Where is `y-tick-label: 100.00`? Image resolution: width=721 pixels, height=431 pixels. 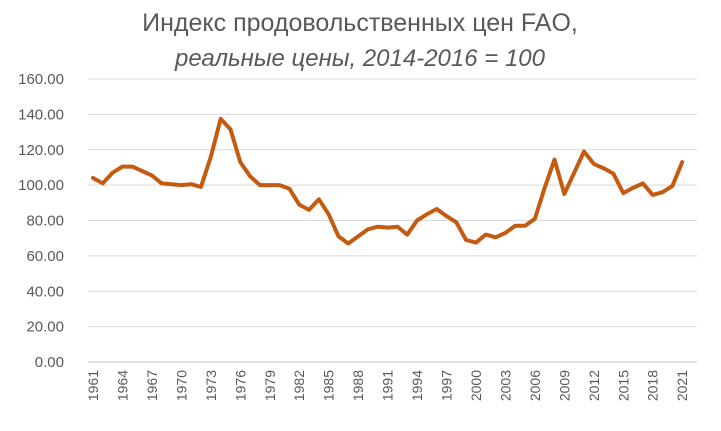
y-tick-label: 100.00 is located at coordinates (41, 185).